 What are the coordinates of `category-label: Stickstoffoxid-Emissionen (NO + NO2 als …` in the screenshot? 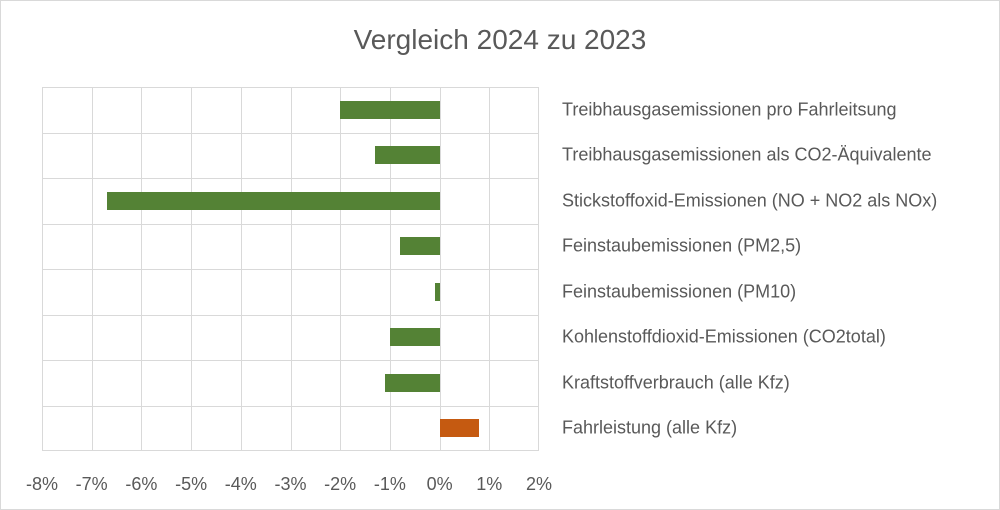 It's located at (750, 200).